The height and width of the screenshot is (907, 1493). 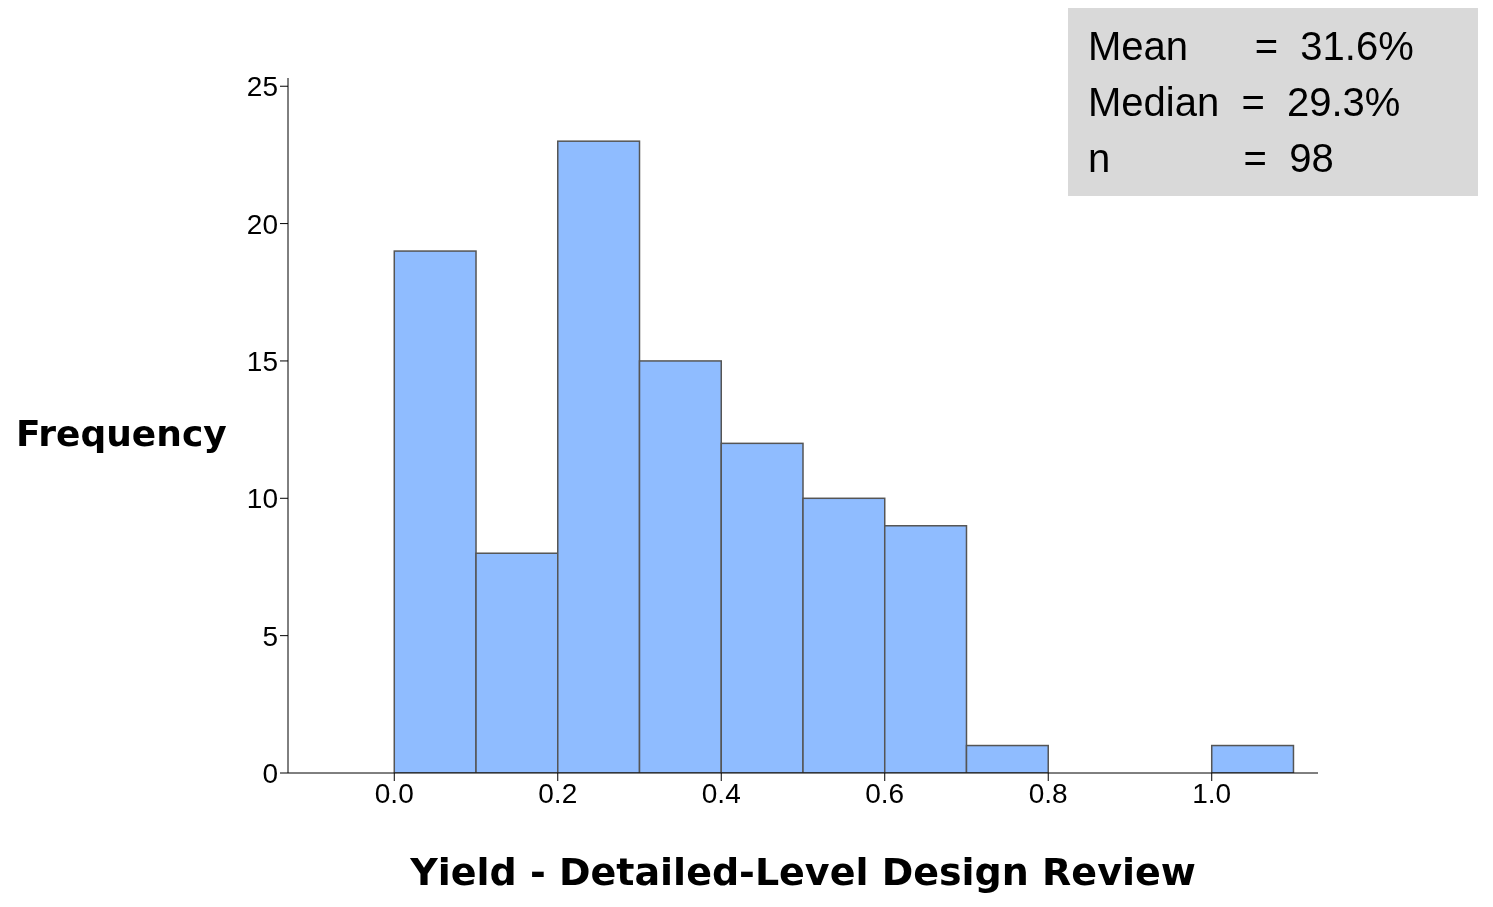 I want to click on y-tick-label: 20, so click(x=262, y=224).